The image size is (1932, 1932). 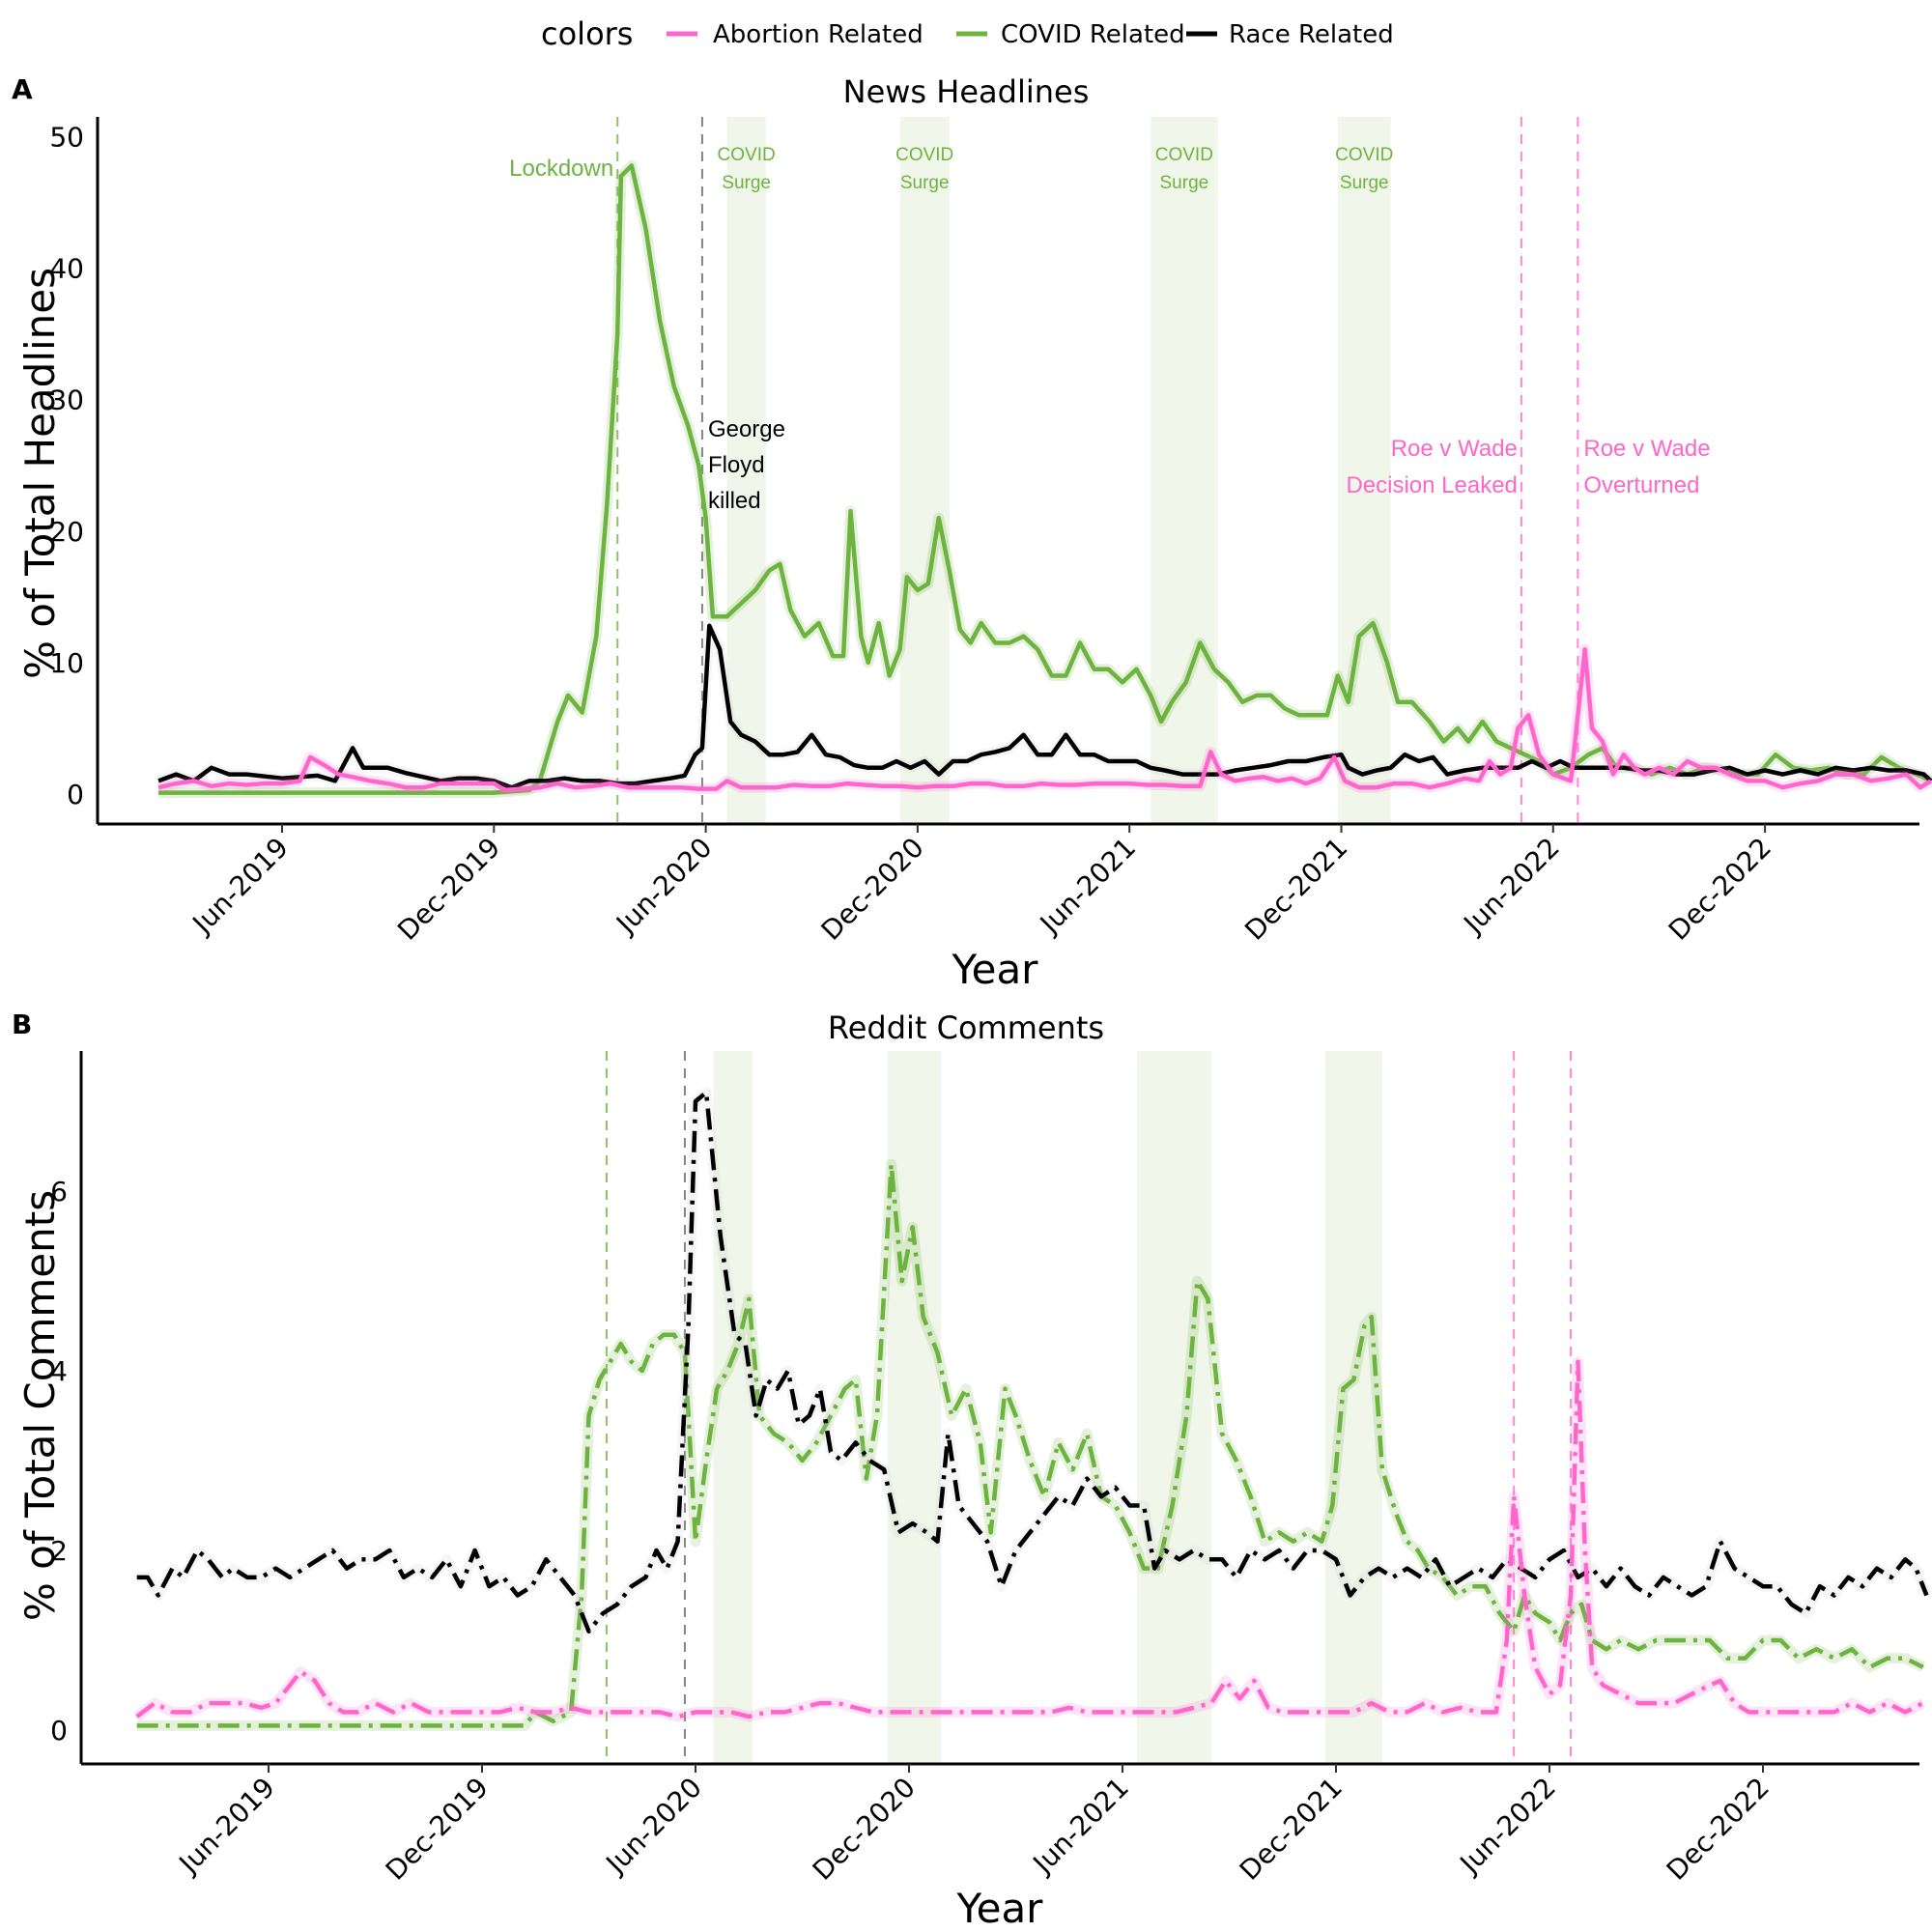 What do you see at coordinates (966, 1027) in the screenshot?
I see `panel-b-title: Reddit Comments` at bounding box center [966, 1027].